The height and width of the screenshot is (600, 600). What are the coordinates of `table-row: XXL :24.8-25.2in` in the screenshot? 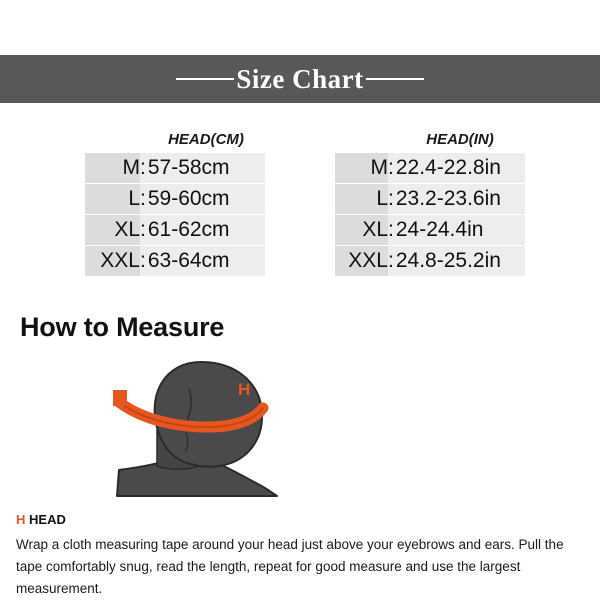 It's located at (430, 261).